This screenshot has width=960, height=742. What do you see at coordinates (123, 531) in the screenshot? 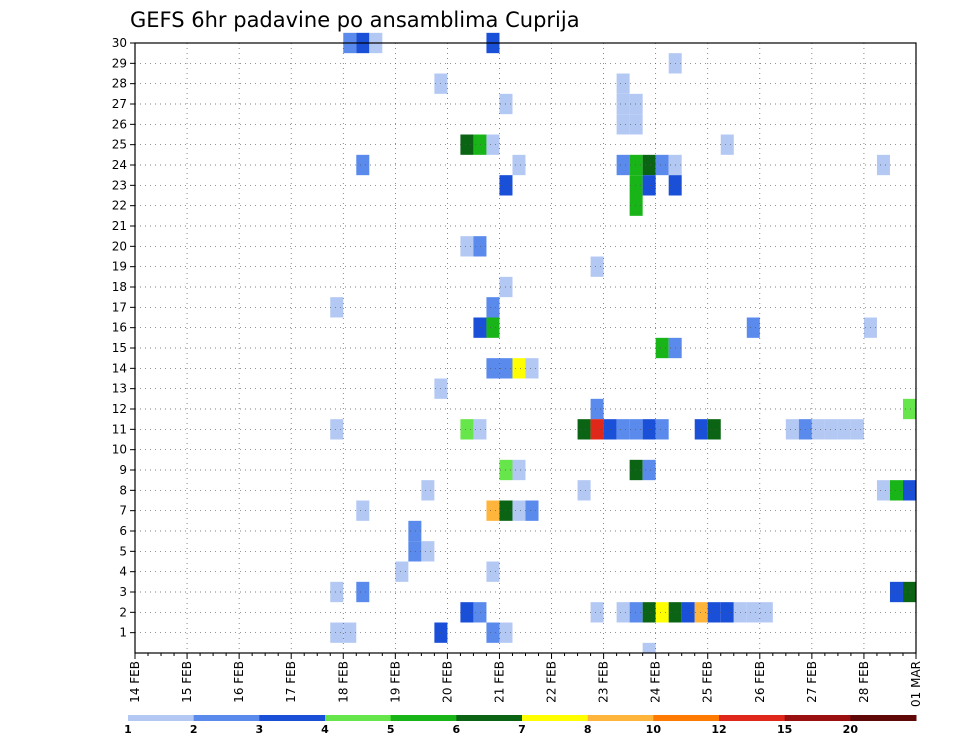
I see `y-tick-label: 6` at bounding box center [123, 531].